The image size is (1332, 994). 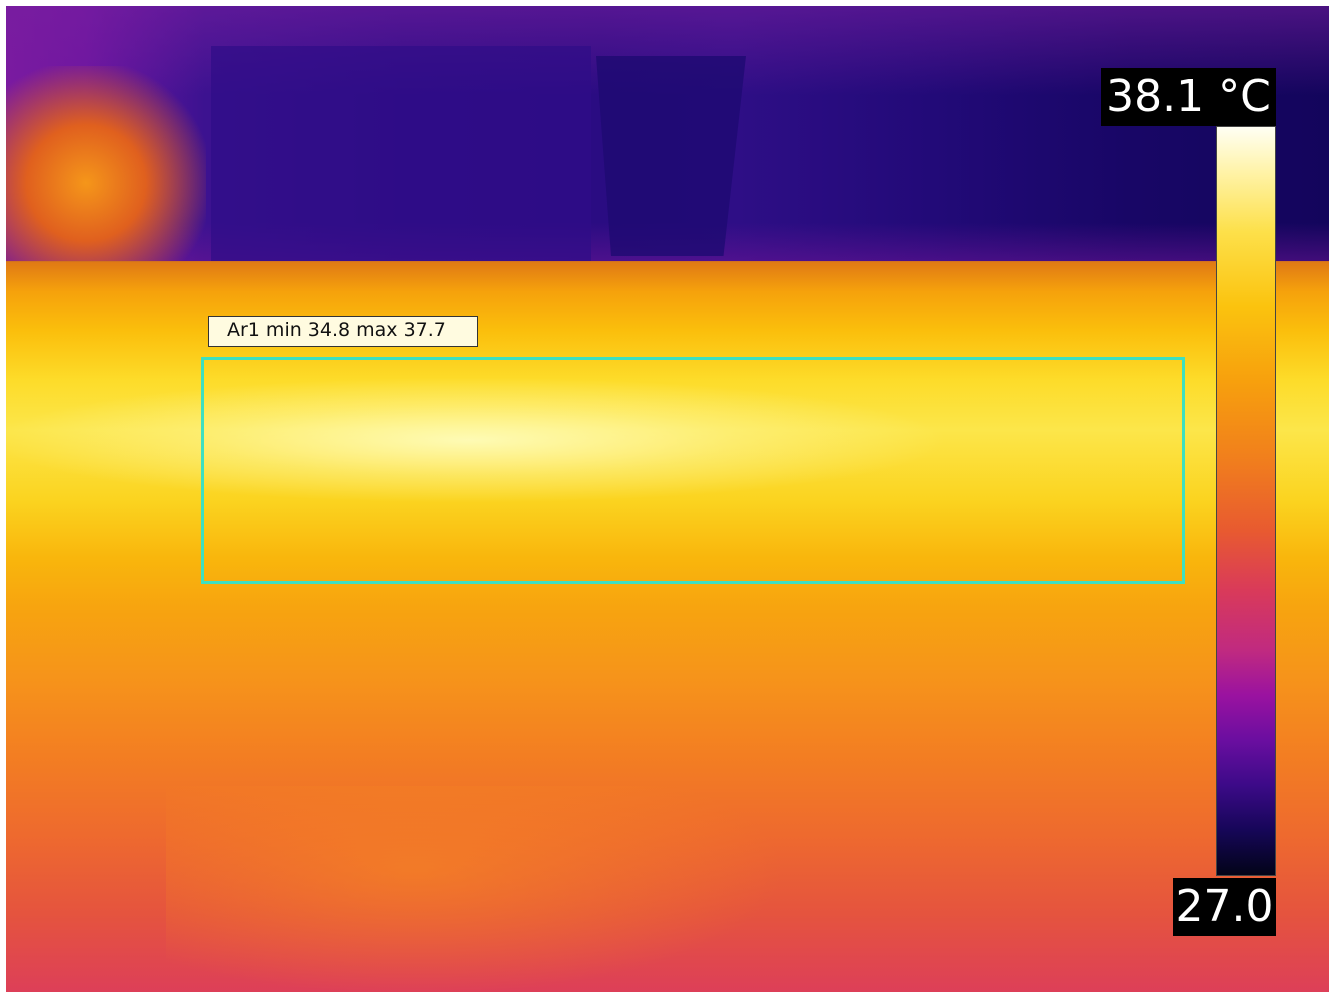 What do you see at coordinates (1246, 501) in the screenshot?
I see `color-scale-bar` at bounding box center [1246, 501].